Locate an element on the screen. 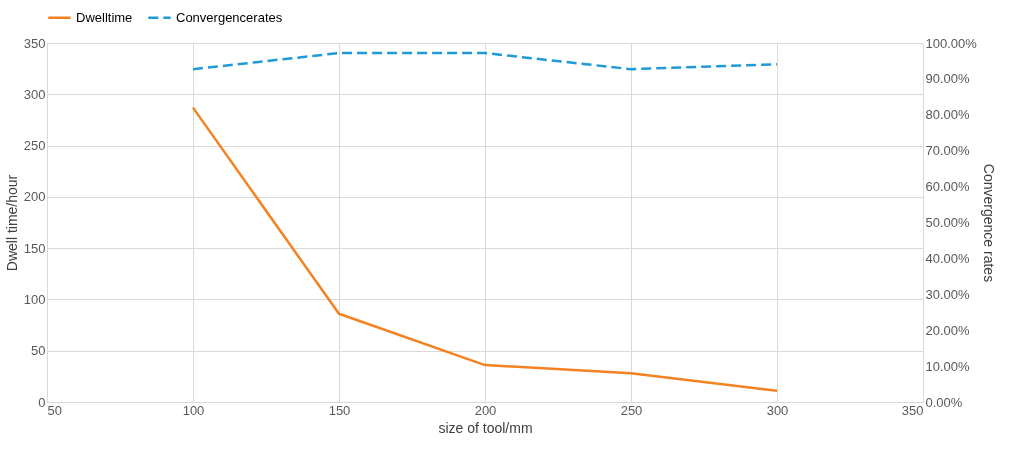 The height and width of the screenshot is (450, 1013). x-axis-title: size of tool/mm is located at coordinates (485, 427).